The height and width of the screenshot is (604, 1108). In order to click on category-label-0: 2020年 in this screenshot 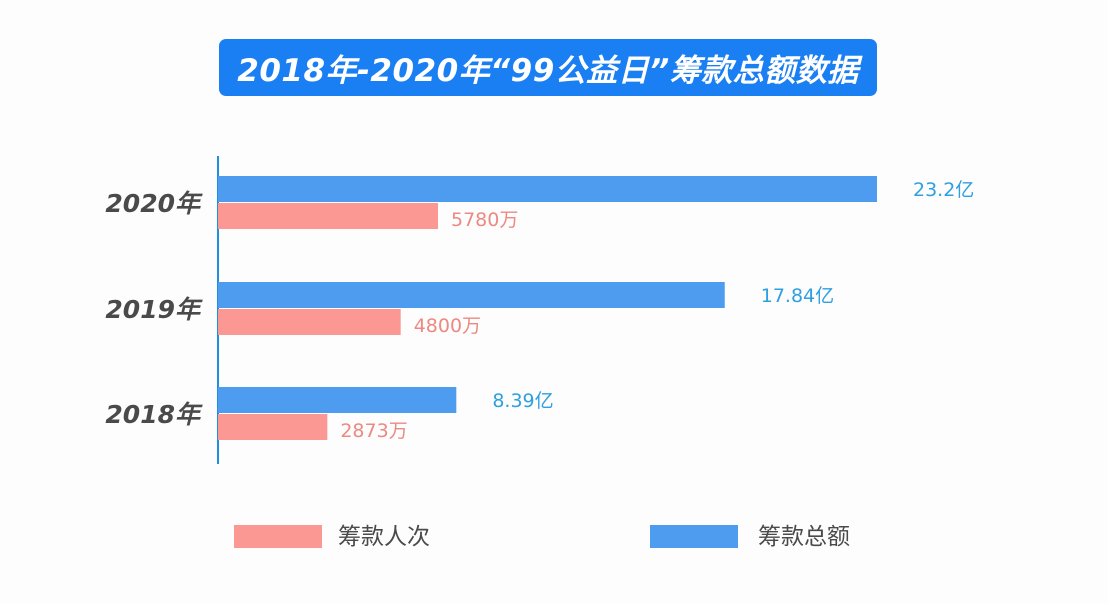, I will do `click(154, 203)`.